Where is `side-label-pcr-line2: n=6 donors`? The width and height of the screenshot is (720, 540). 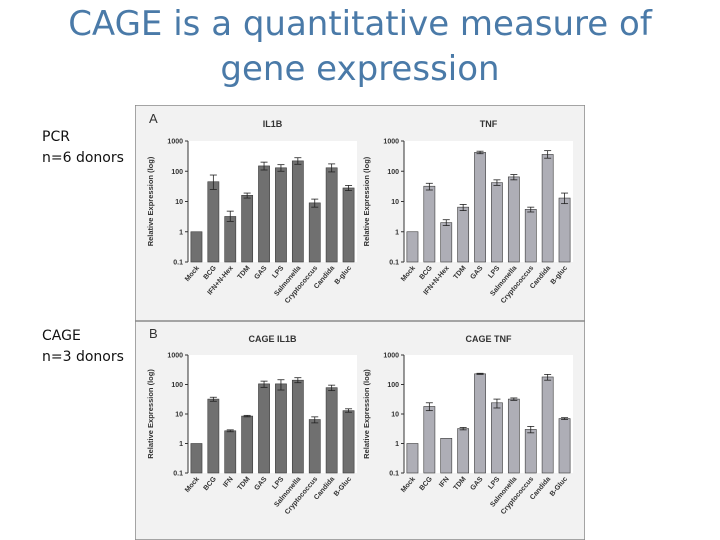
side-label-pcr-line2: n=6 donors is located at coordinates (83, 158).